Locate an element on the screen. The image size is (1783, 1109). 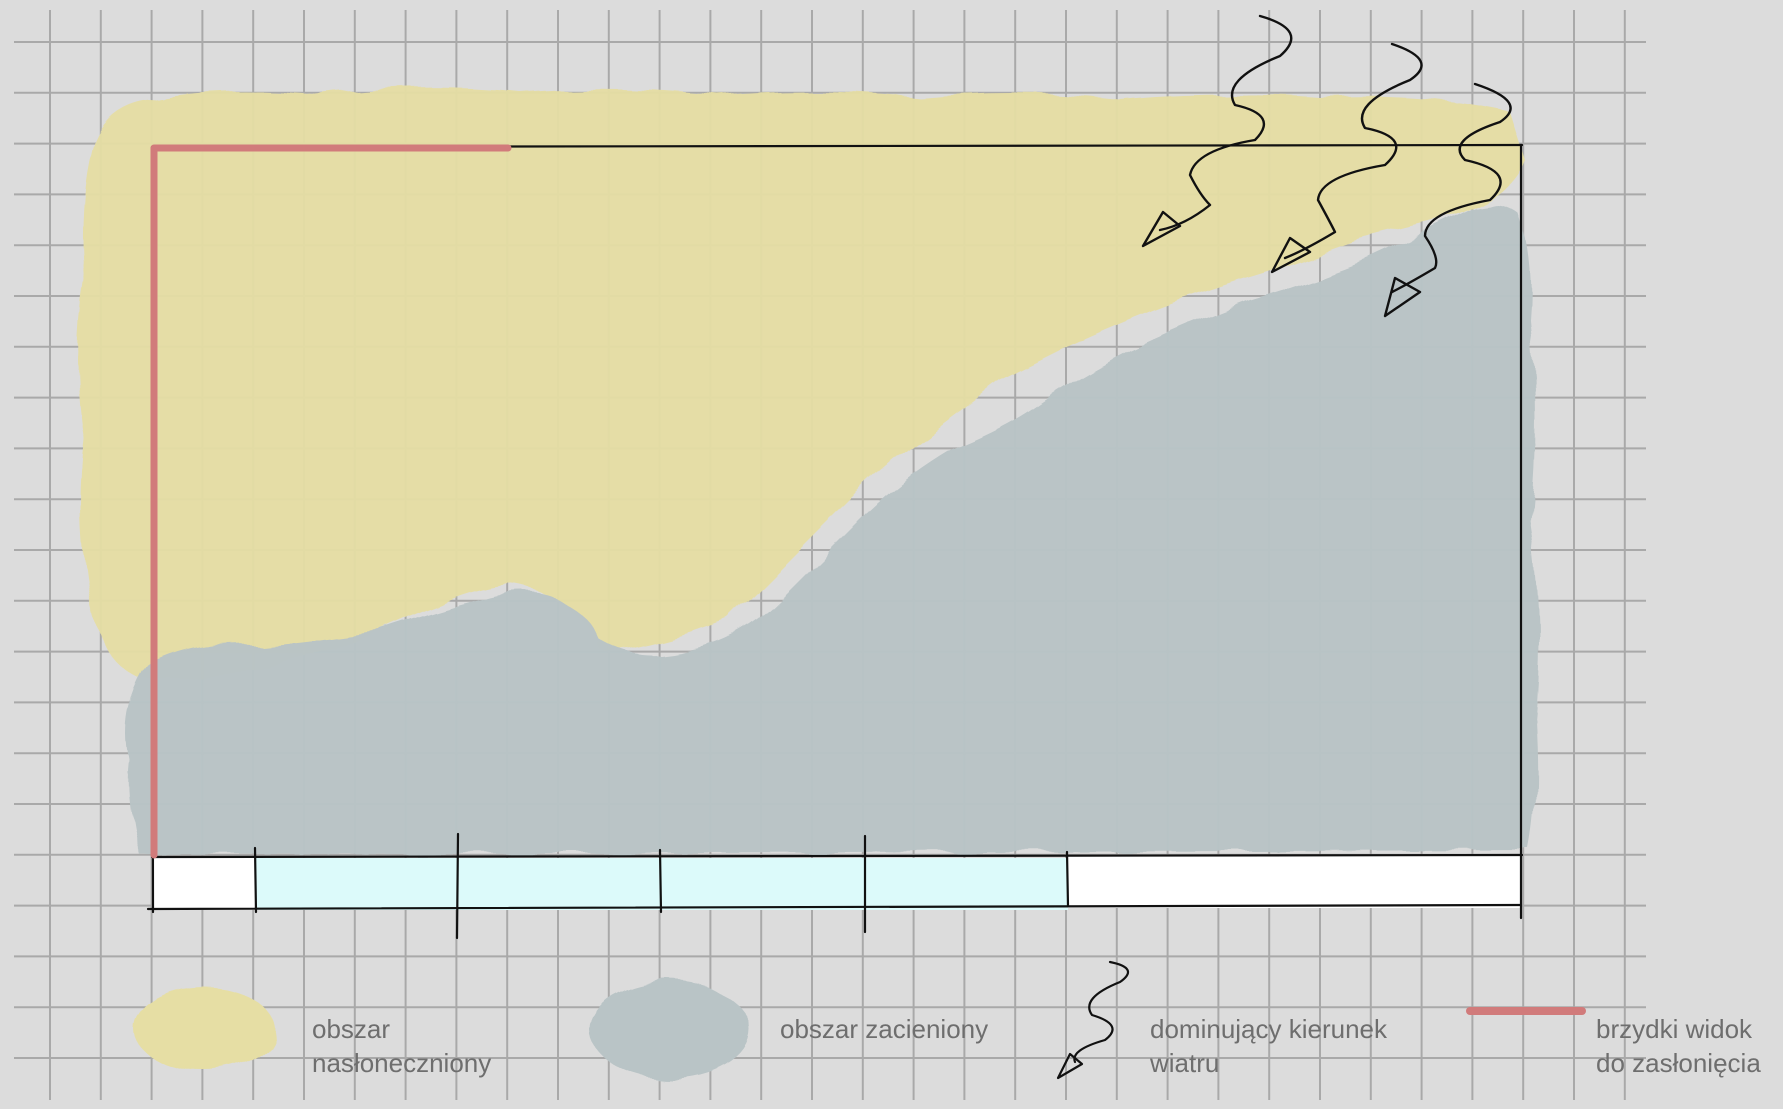
strip-white-left is located at coordinates (204, 884).